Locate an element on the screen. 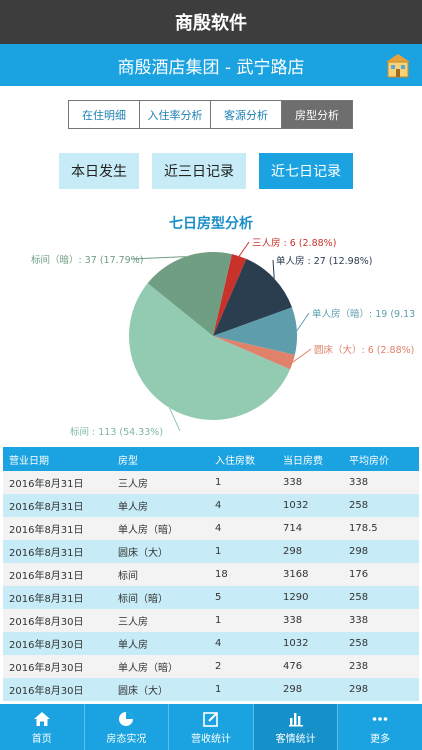 Image resolution: width=422 pixels, height=750 pixels. table-cell-rooms: 2 is located at coordinates (218, 666).